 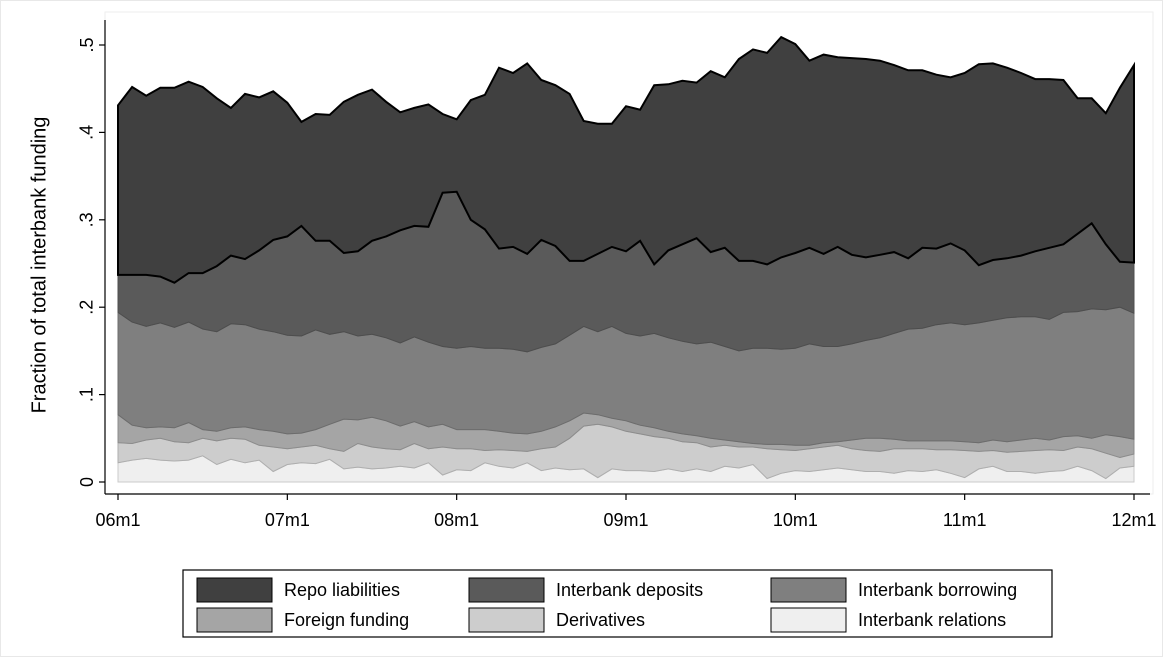 I want to click on y-tick-label: .2, so click(x=87, y=307).